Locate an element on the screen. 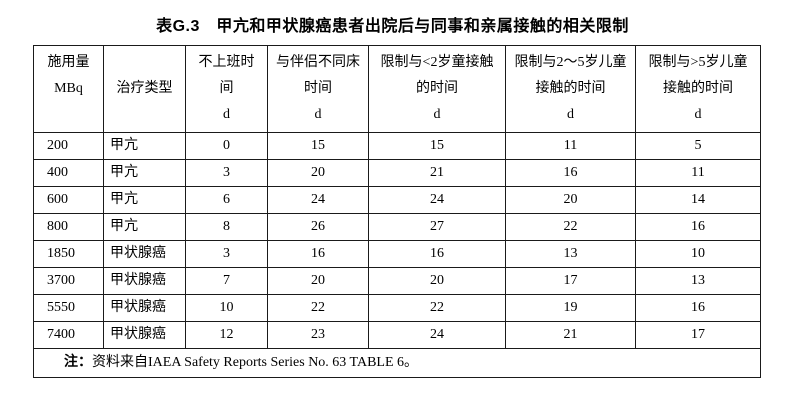 This screenshot has width=785, height=403. table-cell-administered-activity: 800 is located at coordinates (68, 227).